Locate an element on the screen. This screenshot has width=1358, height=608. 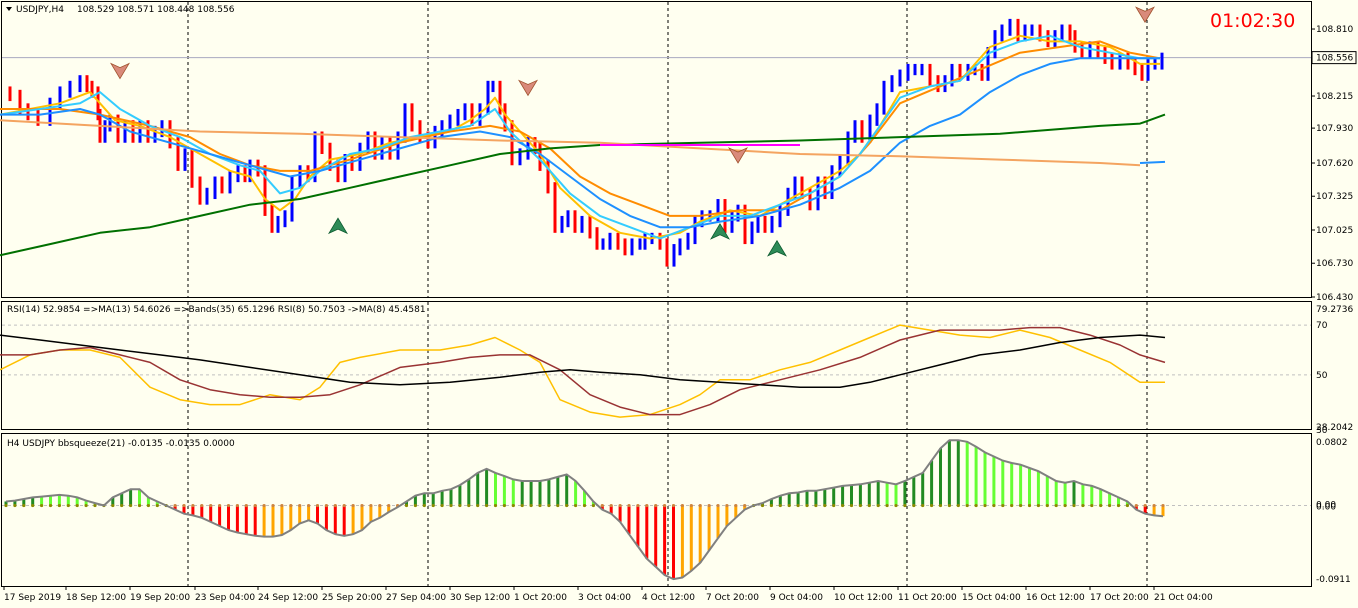
time-tick-label: 3 Oct 04:00 is located at coordinates (604, 598).